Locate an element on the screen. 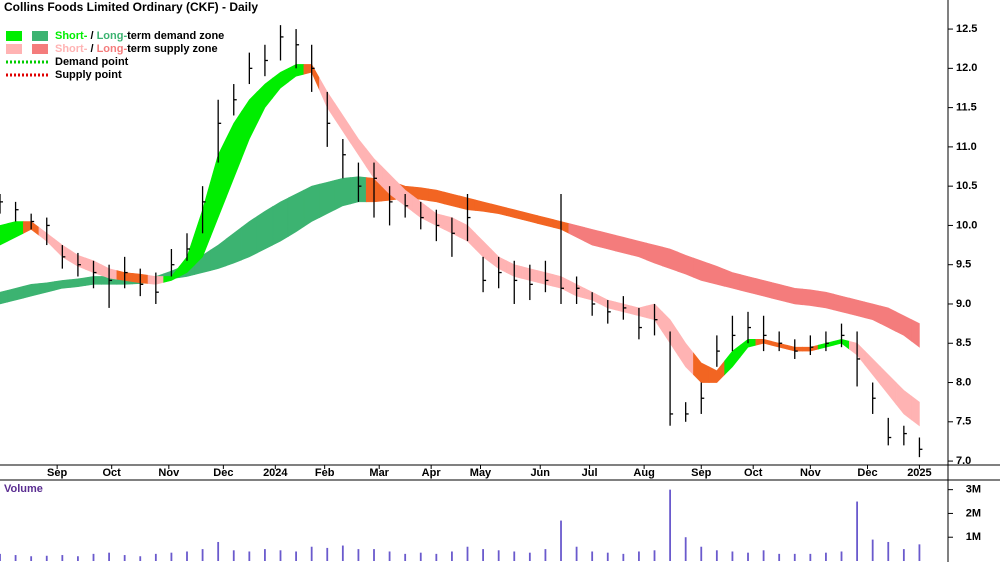 The image size is (1000, 562). volume-tick-label: 1M is located at coordinates (973, 537).